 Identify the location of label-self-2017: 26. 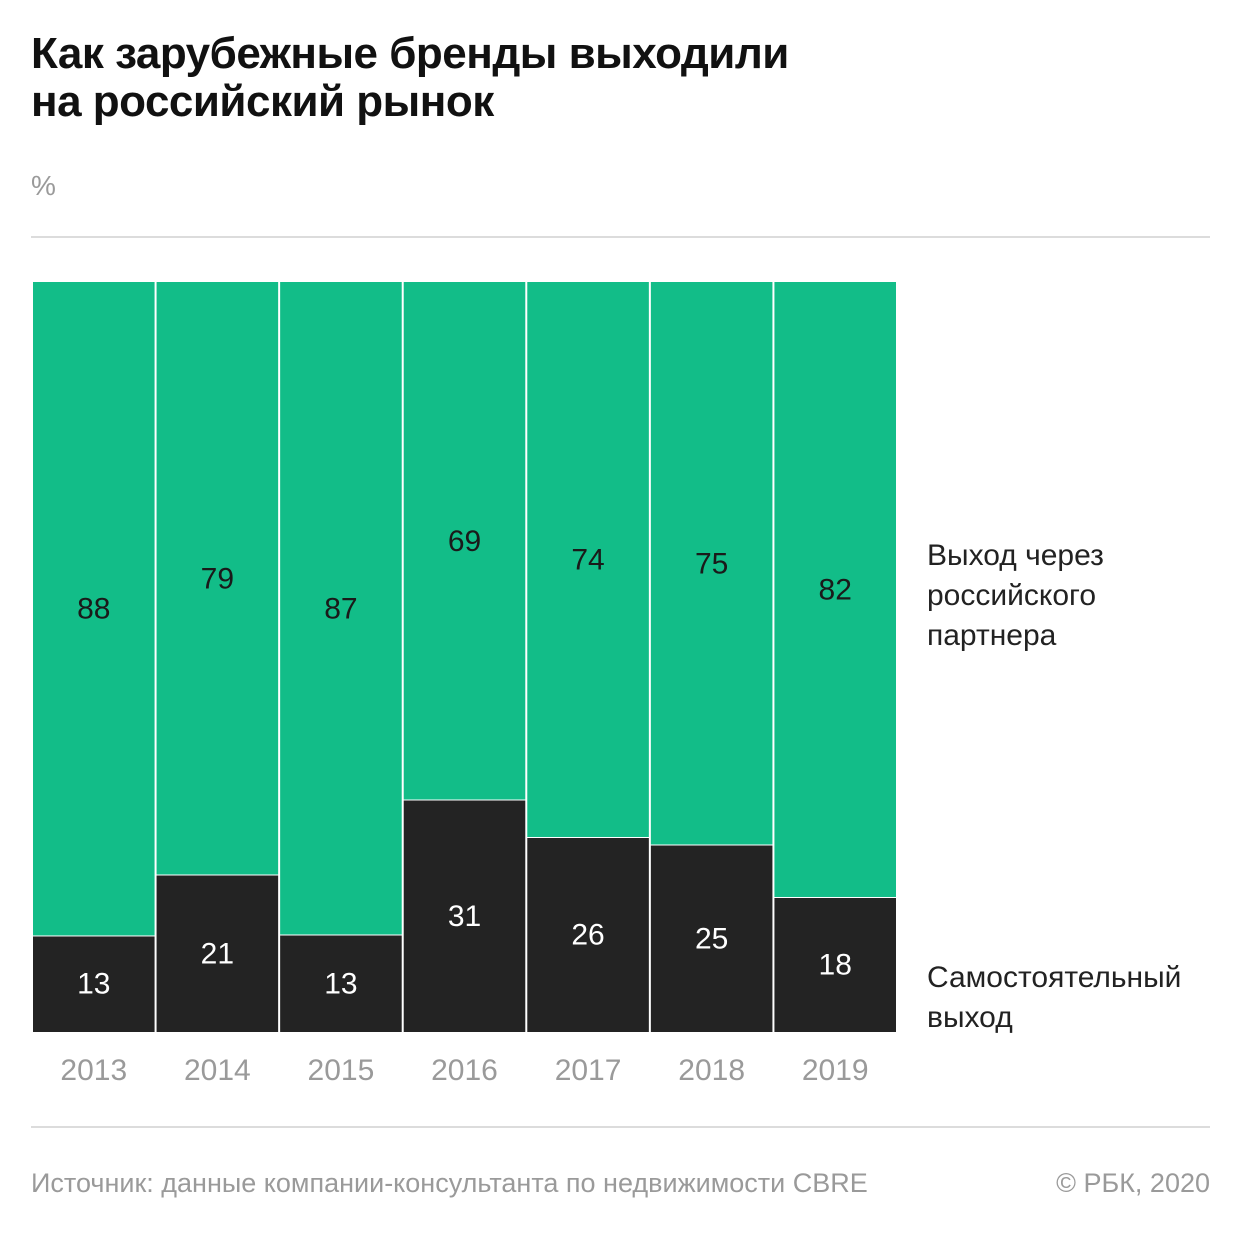
(587, 935).